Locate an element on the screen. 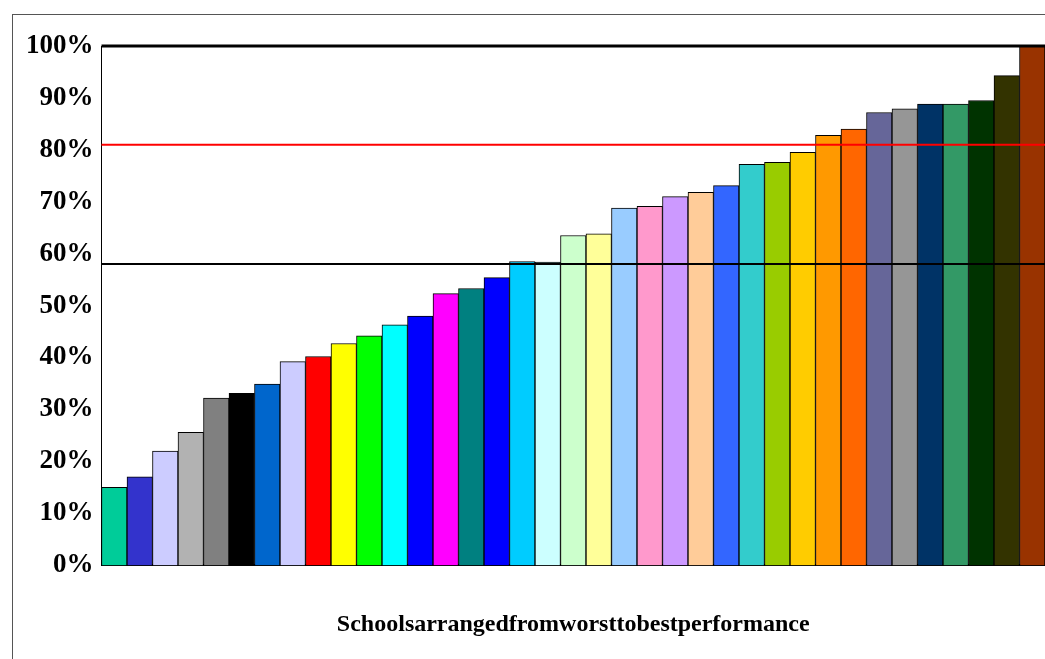  y-tick-label: 70% is located at coordinates (66, 199).